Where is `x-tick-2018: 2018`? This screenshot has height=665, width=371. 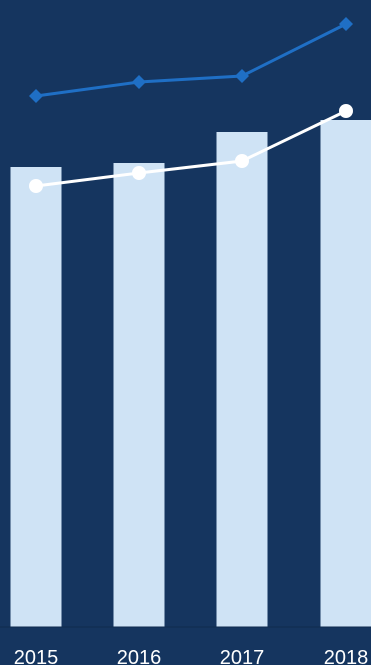 x-tick-2018: 2018 is located at coordinates (346, 656).